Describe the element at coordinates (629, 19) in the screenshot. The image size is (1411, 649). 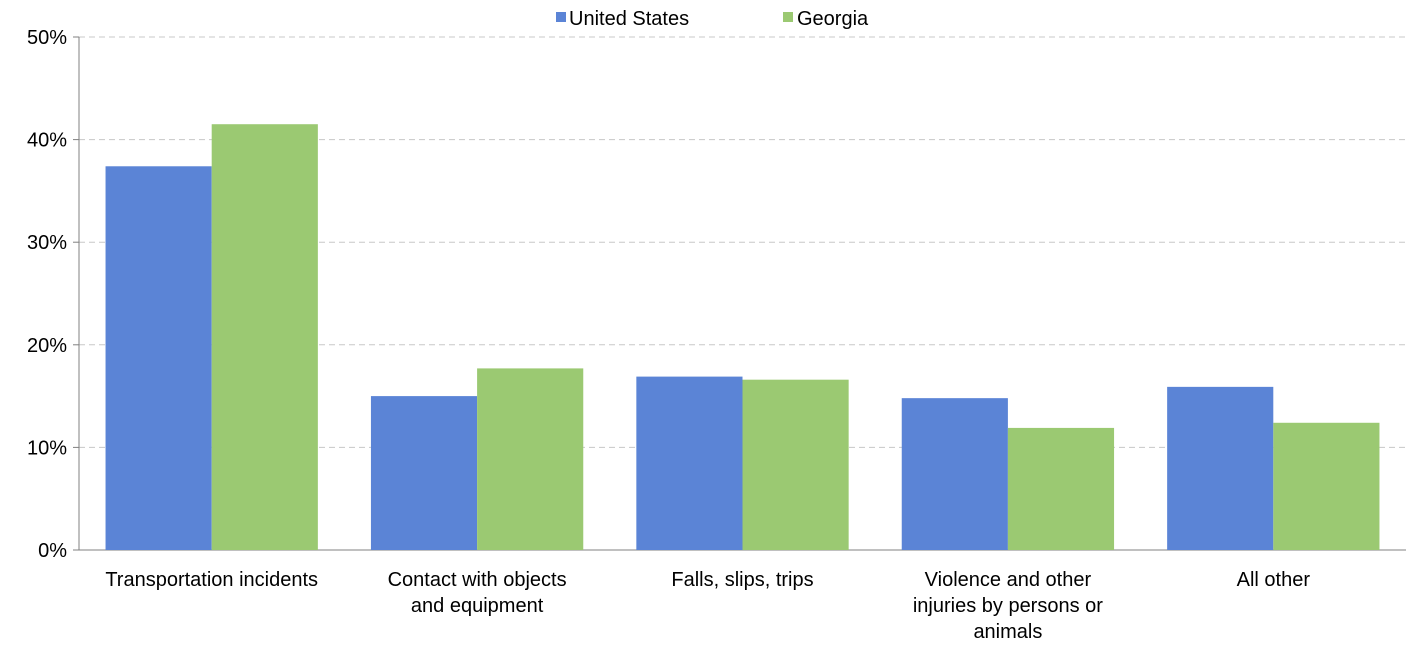
I see `legend-label: United States` at that location.